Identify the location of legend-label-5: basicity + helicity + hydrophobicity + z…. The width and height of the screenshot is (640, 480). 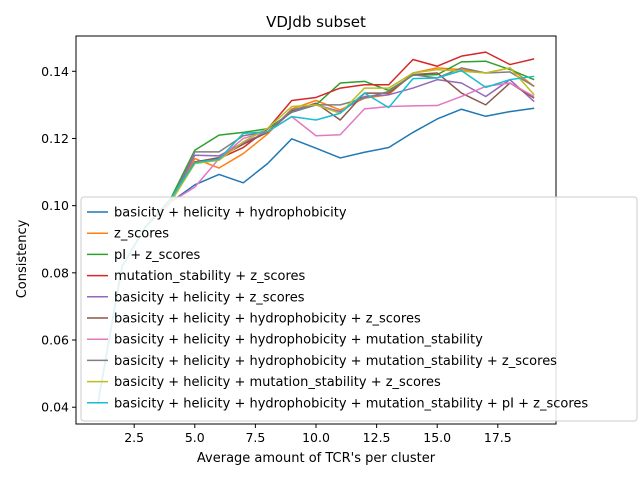
(267, 319).